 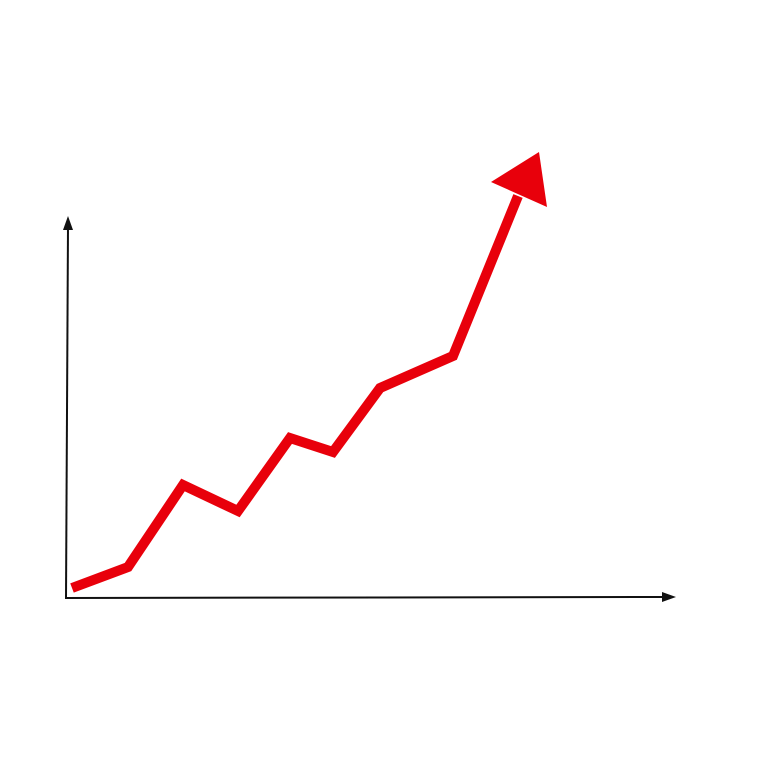 I want to click on y-axis, so click(x=67, y=412).